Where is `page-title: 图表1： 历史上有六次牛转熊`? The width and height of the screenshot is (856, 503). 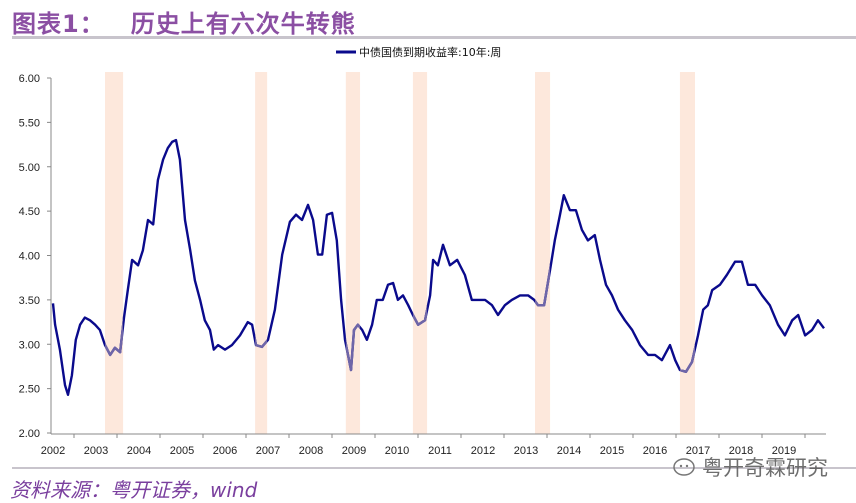 page-title: 图表1： 历史上有六次牛转熊 is located at coordinates (184, 21).